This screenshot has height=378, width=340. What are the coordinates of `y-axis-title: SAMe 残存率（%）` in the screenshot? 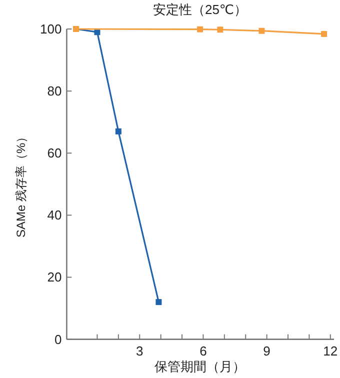 It's located at (21, 184).